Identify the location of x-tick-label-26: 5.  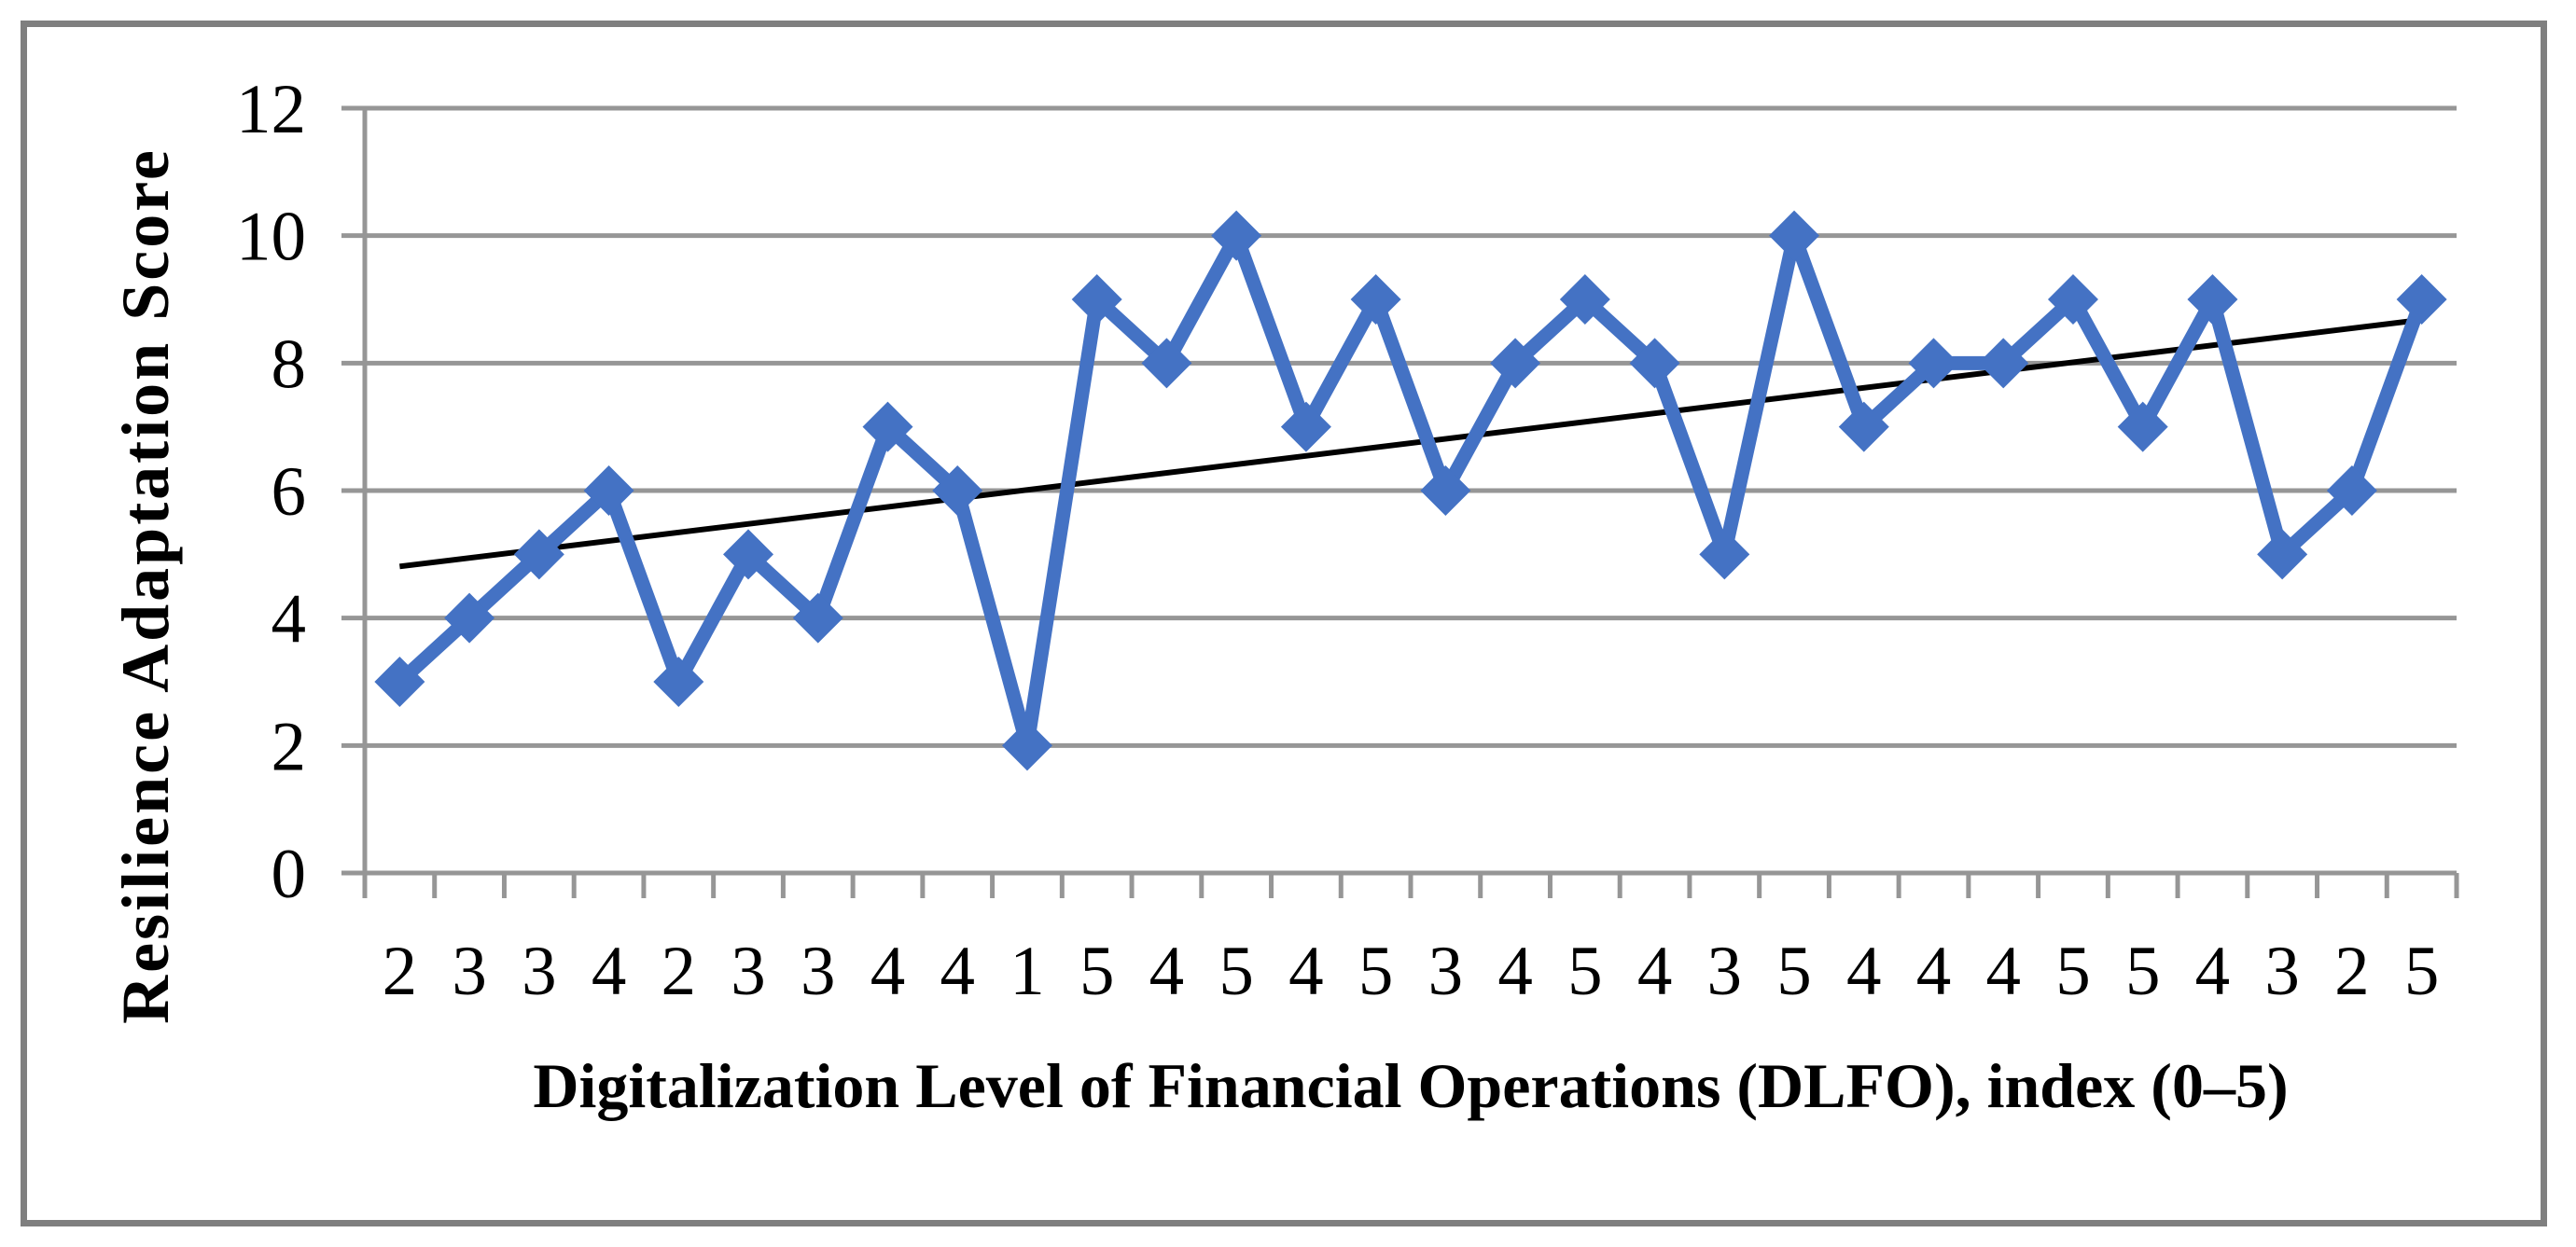
(2143, 971).